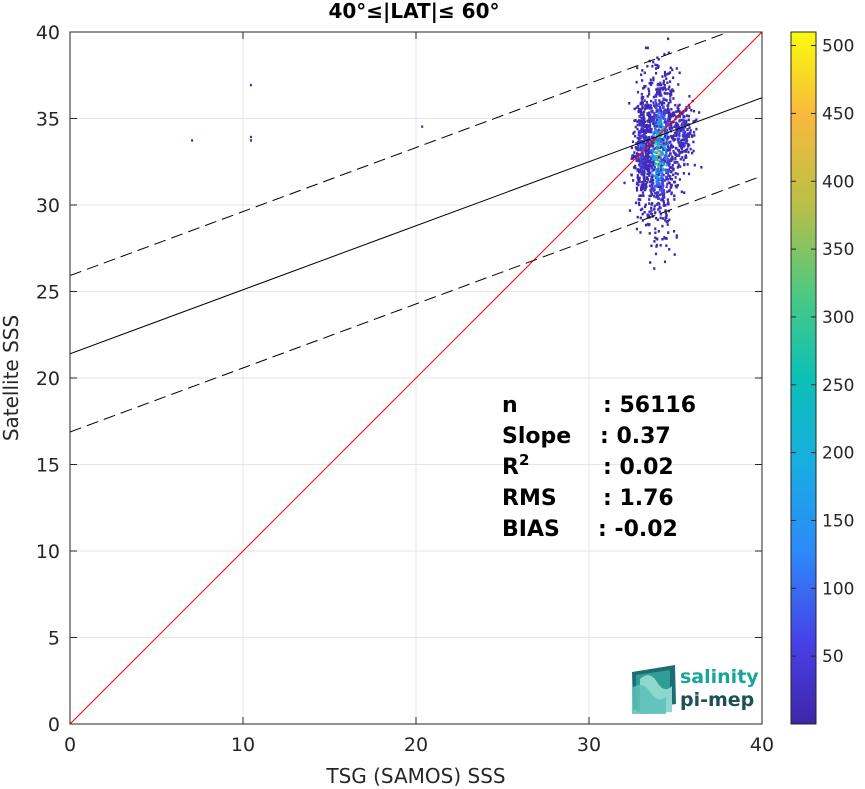  What do you see at coordinates (762, 745) in the screenshot?
I see `x-tick-label: 40` at bounding box center [762, 745].